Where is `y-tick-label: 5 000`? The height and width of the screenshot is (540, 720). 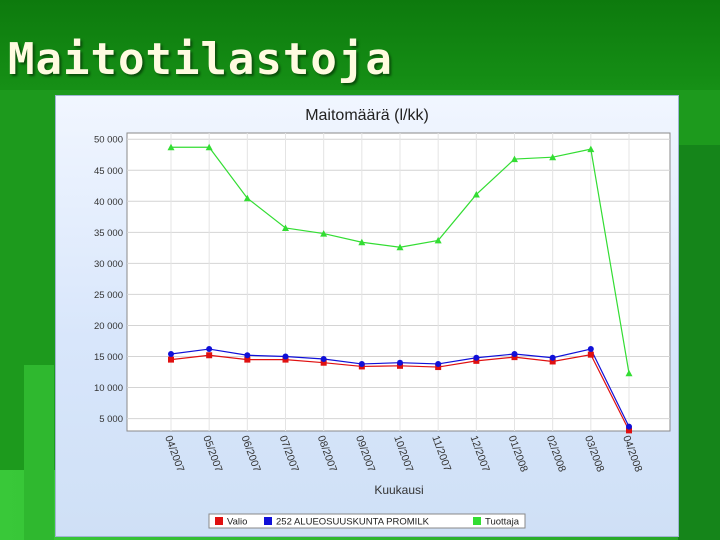 y-tick-label: 5 000 is located at coordinates (111, 419).